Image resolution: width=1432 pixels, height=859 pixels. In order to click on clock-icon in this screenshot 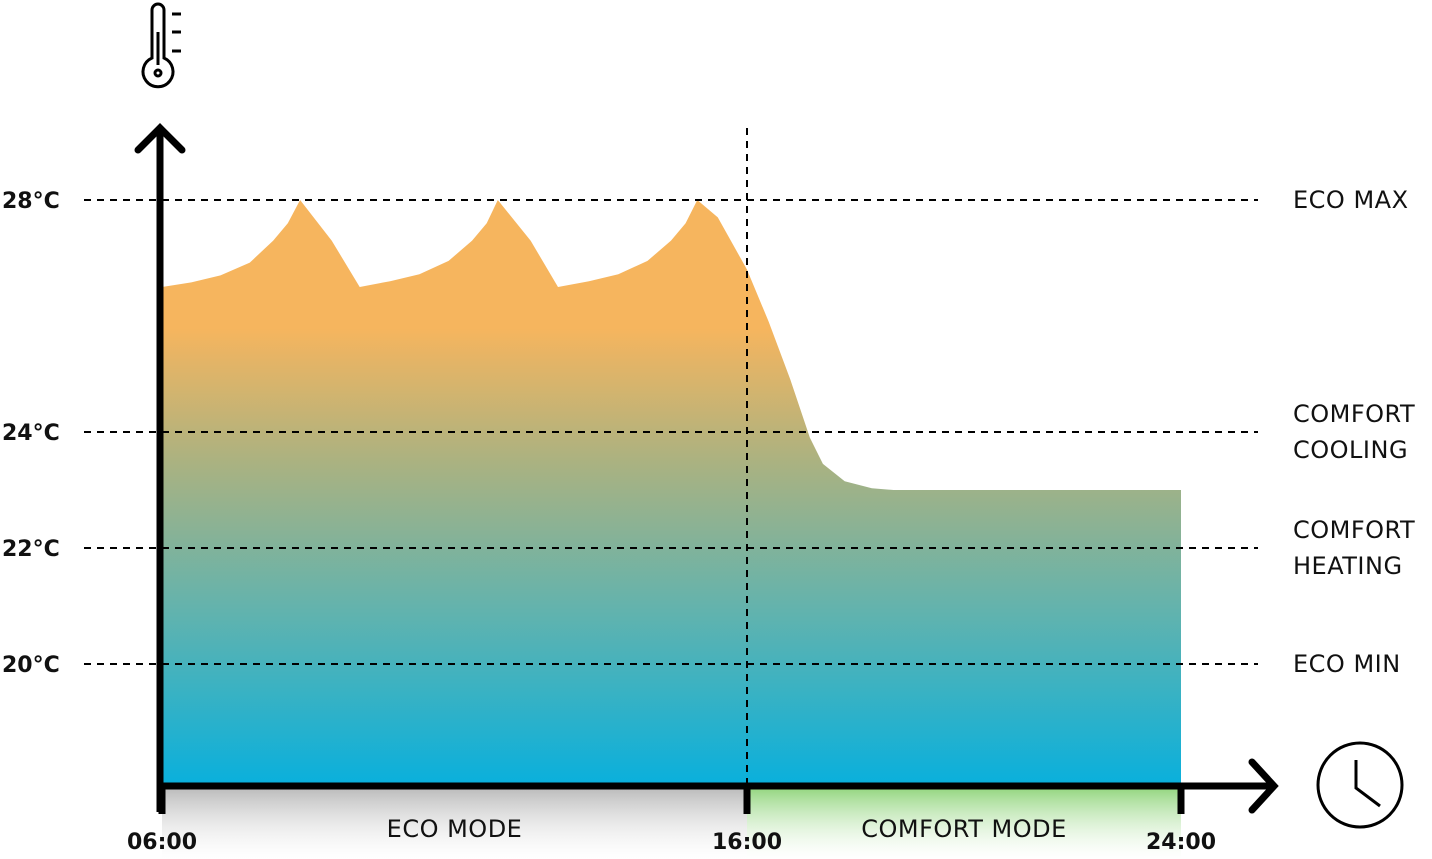, I will do `click(1360, 785)`.